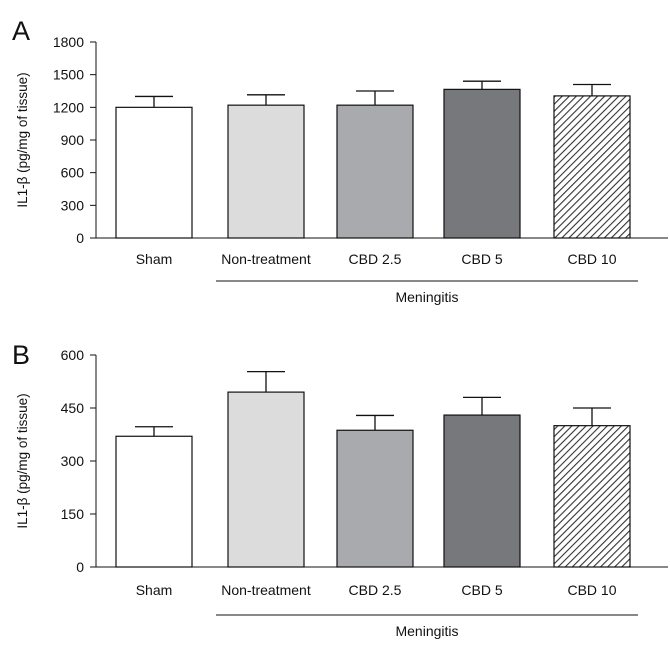 This screenshot has height=647, width=670. I want to click on panel-a-bar-sham, so click(154, 172).